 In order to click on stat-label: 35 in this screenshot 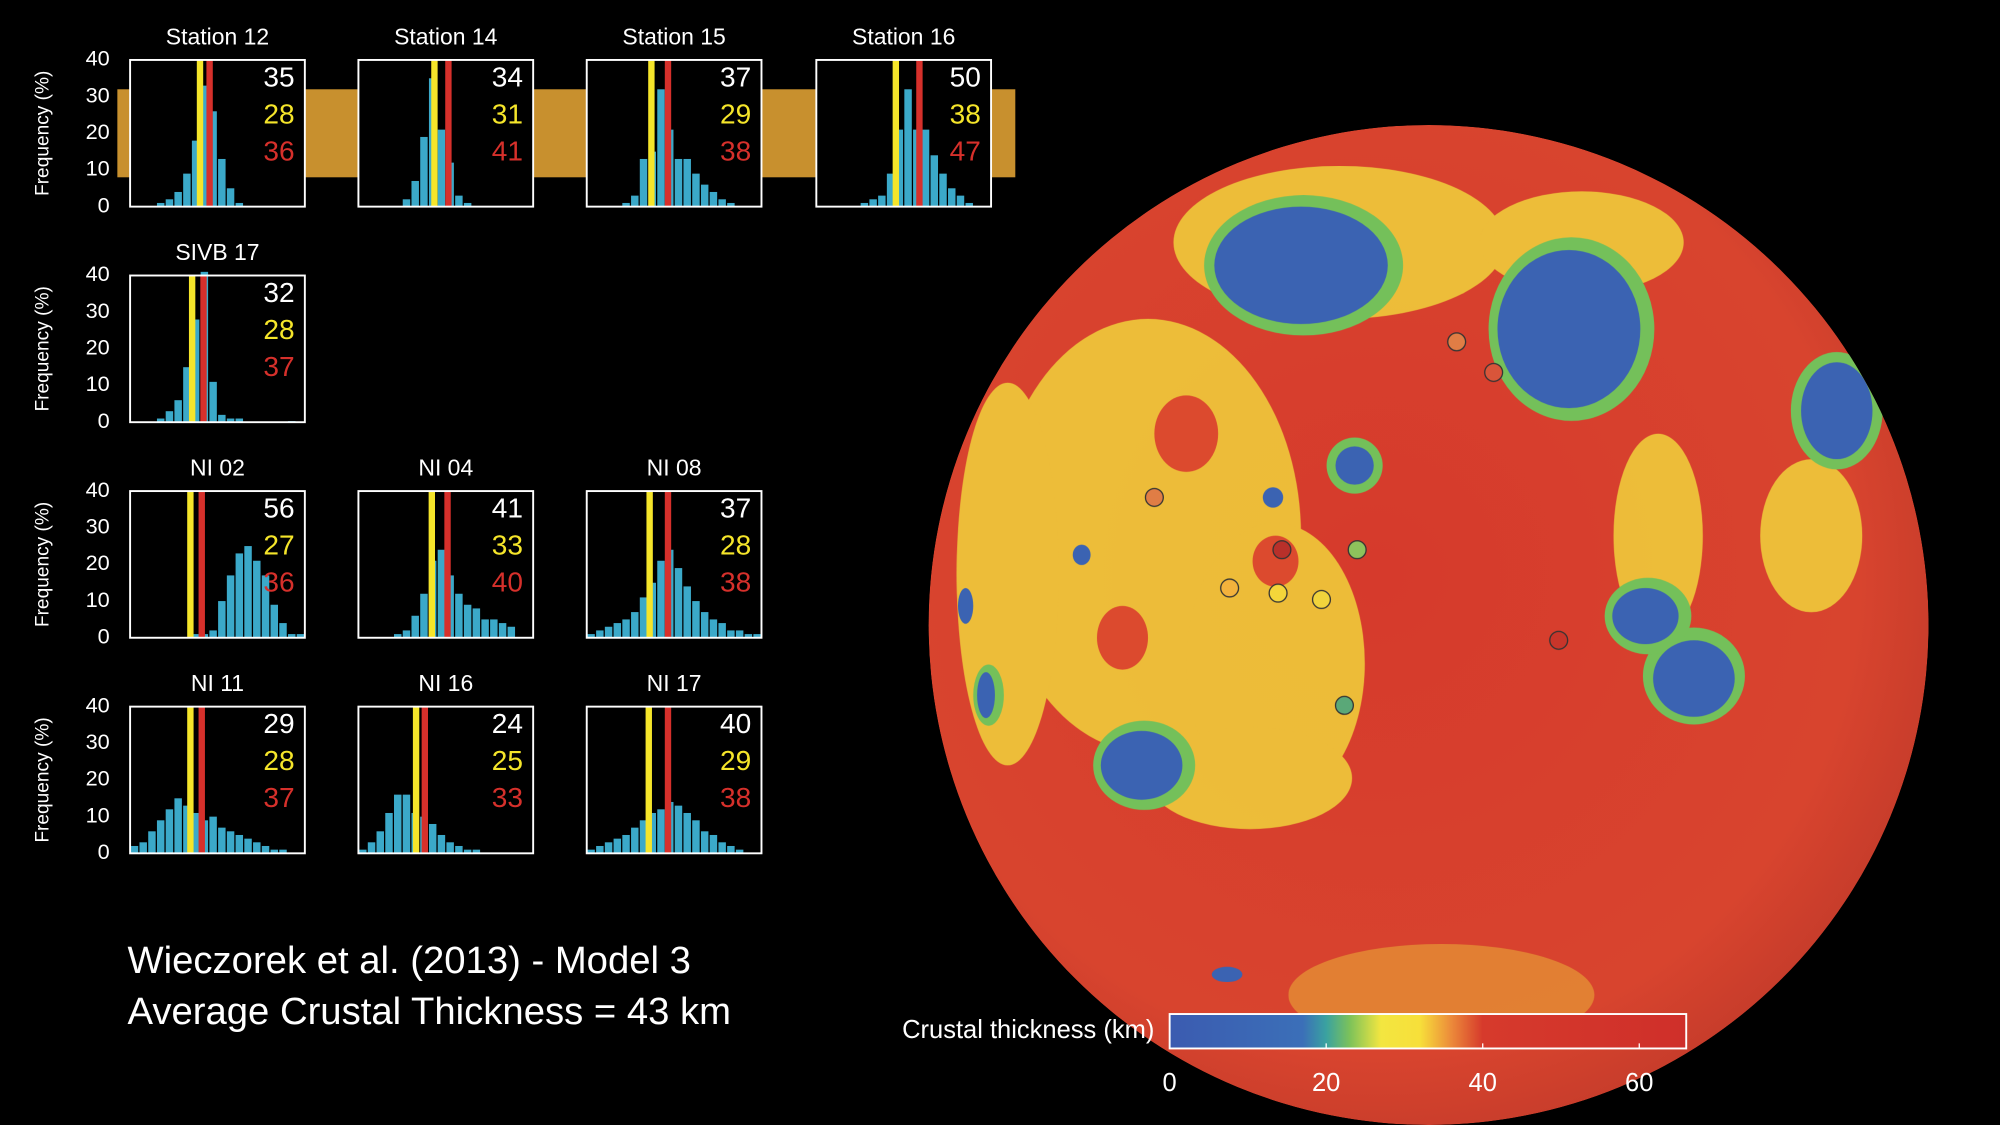, I will do `click(278, 76)`.